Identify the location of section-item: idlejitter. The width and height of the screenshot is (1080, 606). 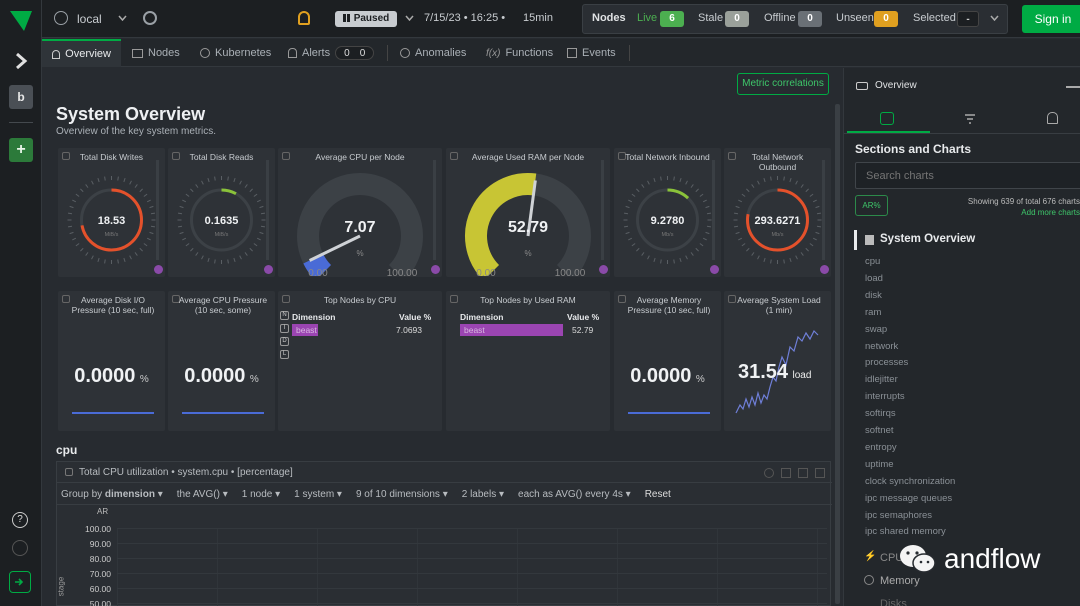
(881, 380).